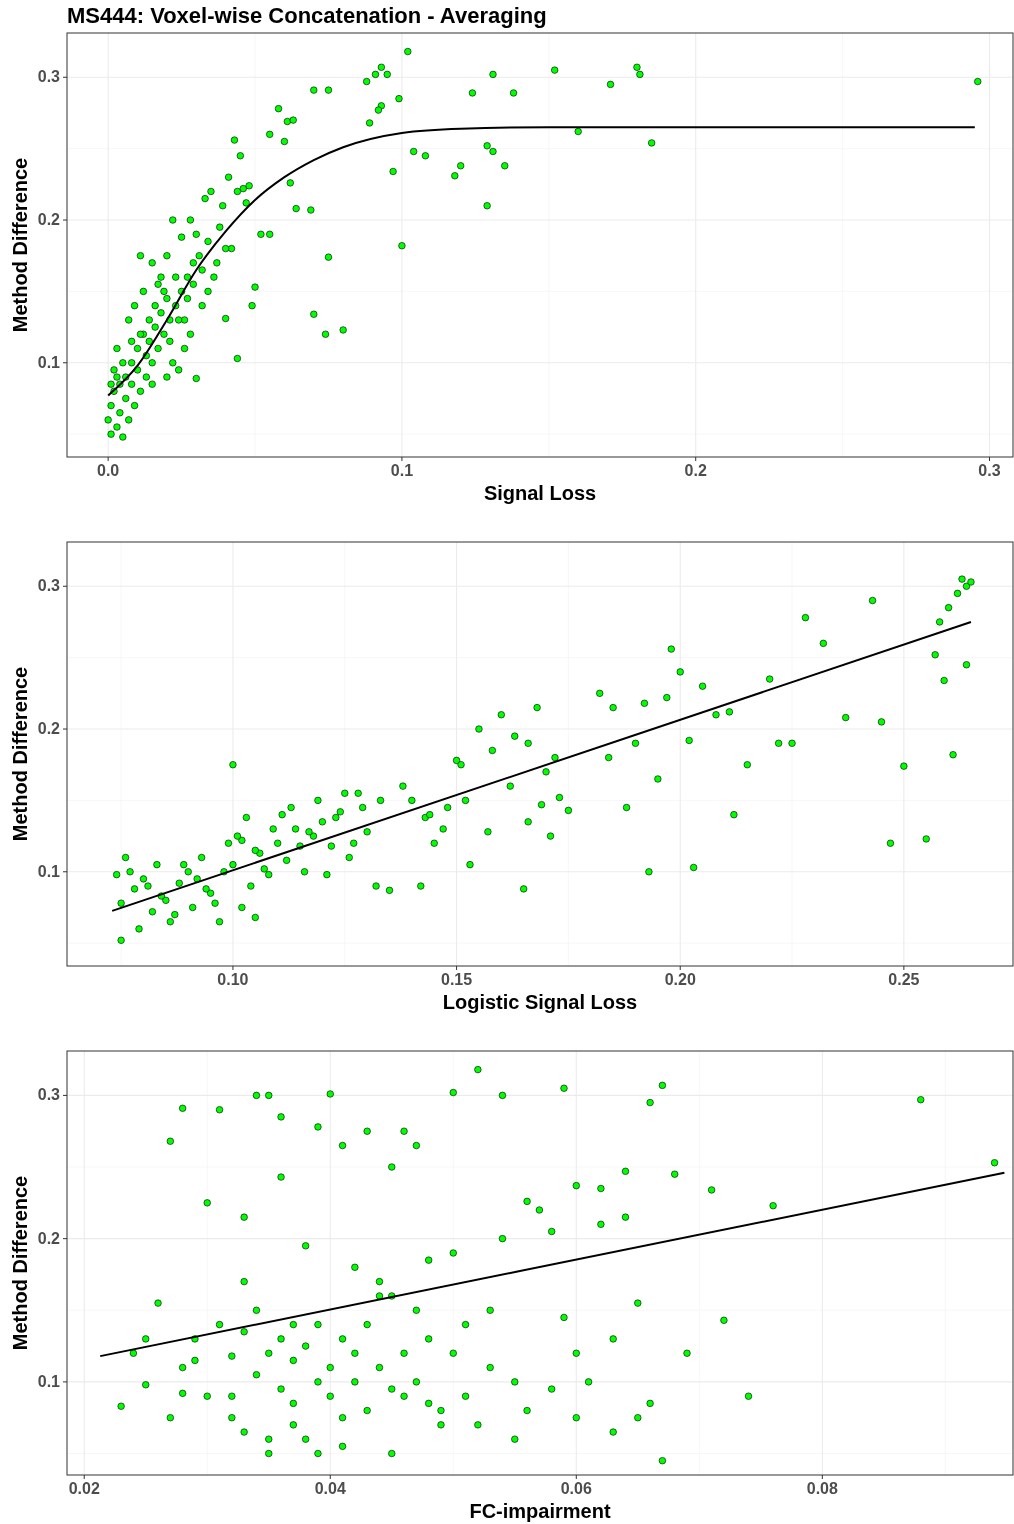 The height and width of the screenshot is (1524, 1014). What do you see at coordinates (540, 1511) in the screenshot?
I see `x-axis-title: FC-impairment` at bounding box center [540, 1511].